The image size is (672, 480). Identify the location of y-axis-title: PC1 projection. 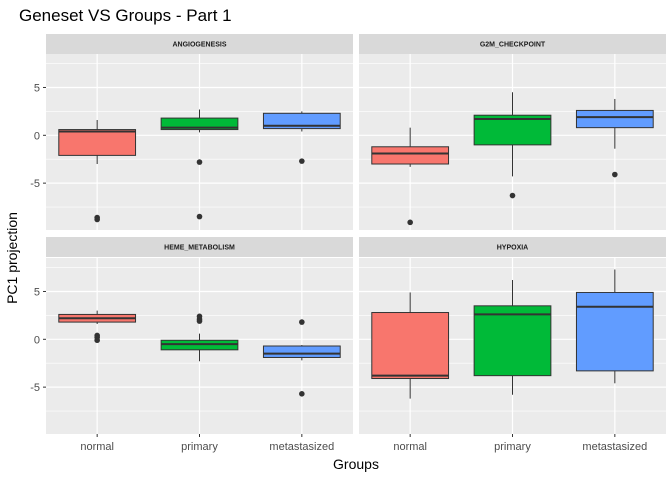
(12, 258).